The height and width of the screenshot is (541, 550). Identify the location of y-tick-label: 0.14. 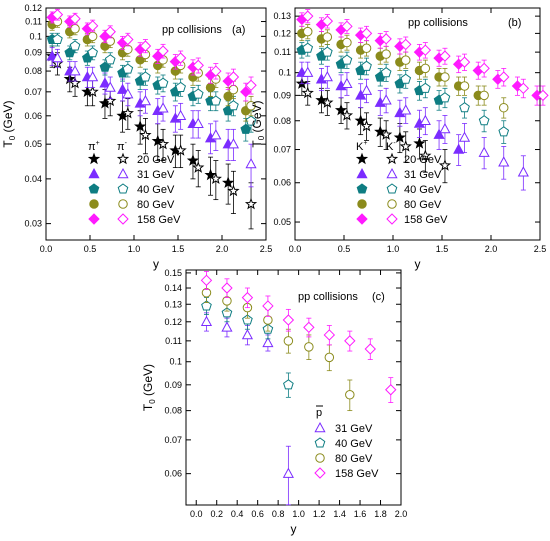
(173, 288).